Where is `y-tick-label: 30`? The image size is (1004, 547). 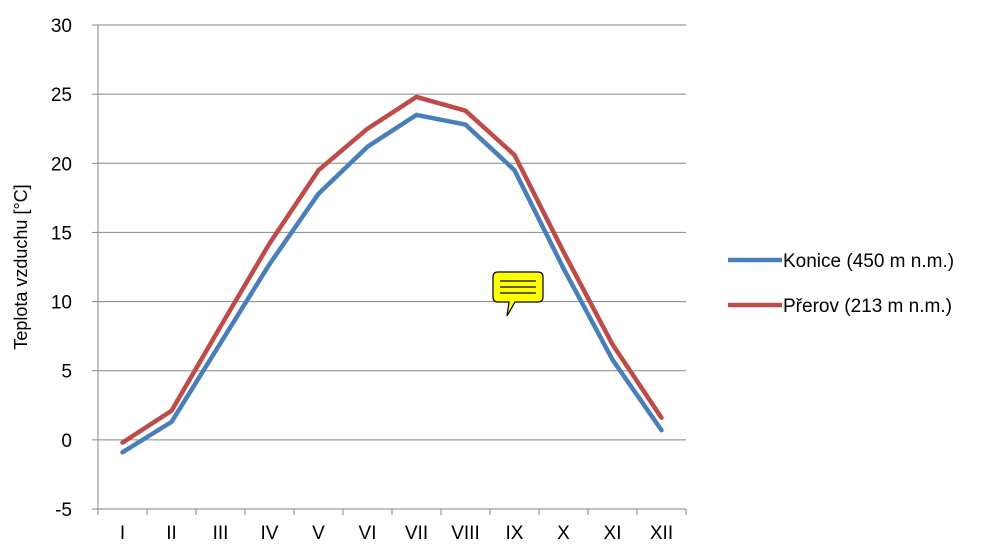
y-tick-label: 30 is located at coordinates (61, 26).